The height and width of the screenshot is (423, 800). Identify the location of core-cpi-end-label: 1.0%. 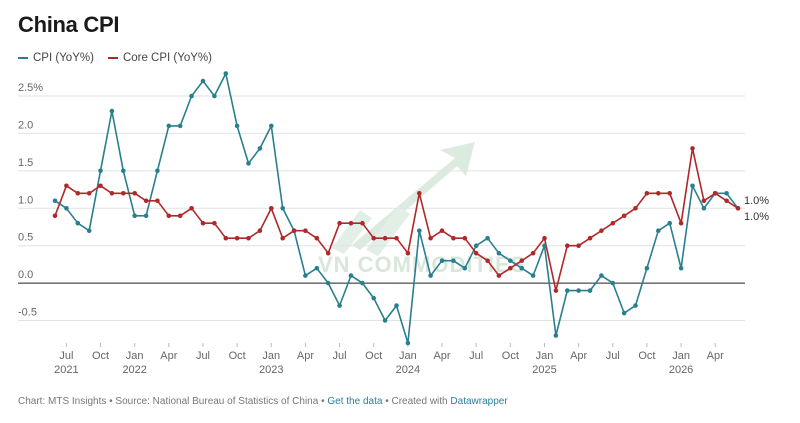
(756, 217).